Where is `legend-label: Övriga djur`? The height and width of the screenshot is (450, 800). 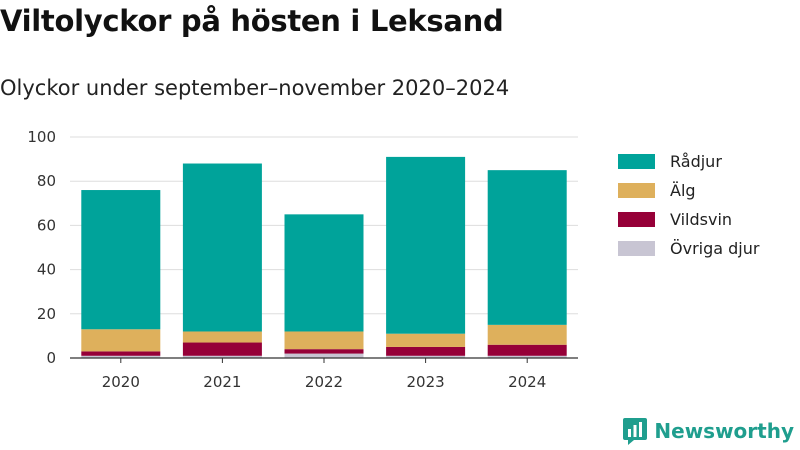 legend-label: Övriga djur is located at coordinates (715, 248).